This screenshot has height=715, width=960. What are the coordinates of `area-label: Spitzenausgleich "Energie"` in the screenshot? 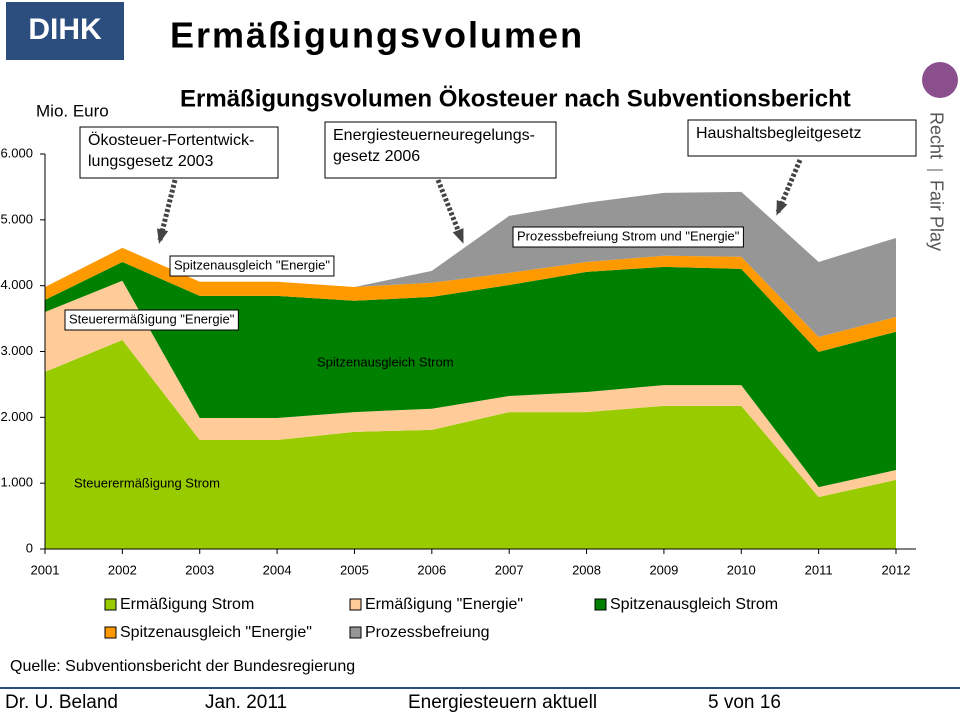 It's located at (252, 264).